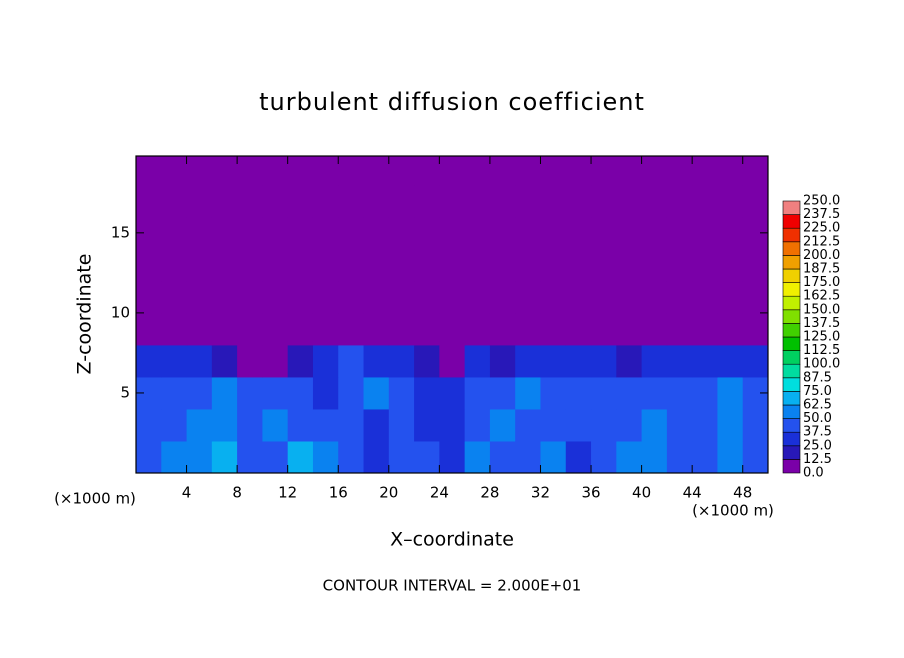 The image size is (904, 658). I want to click on colorbar-label: 112.5, so click(821, 350).